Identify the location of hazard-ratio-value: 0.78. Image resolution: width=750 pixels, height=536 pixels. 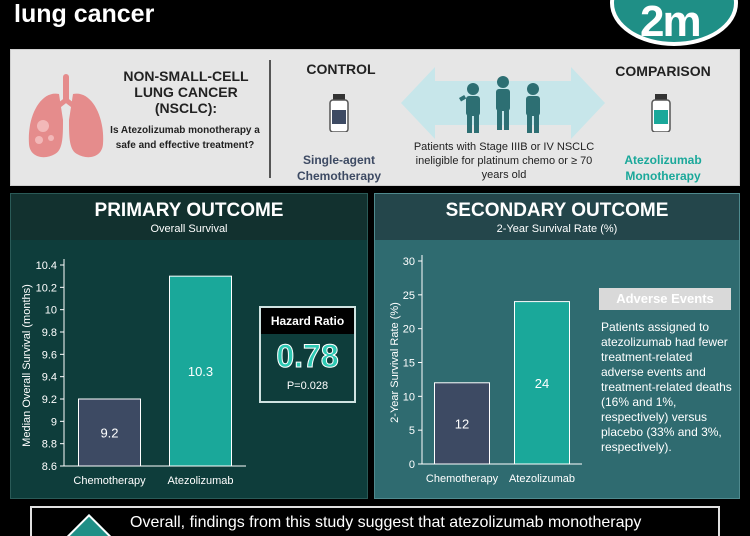
(307, 356).